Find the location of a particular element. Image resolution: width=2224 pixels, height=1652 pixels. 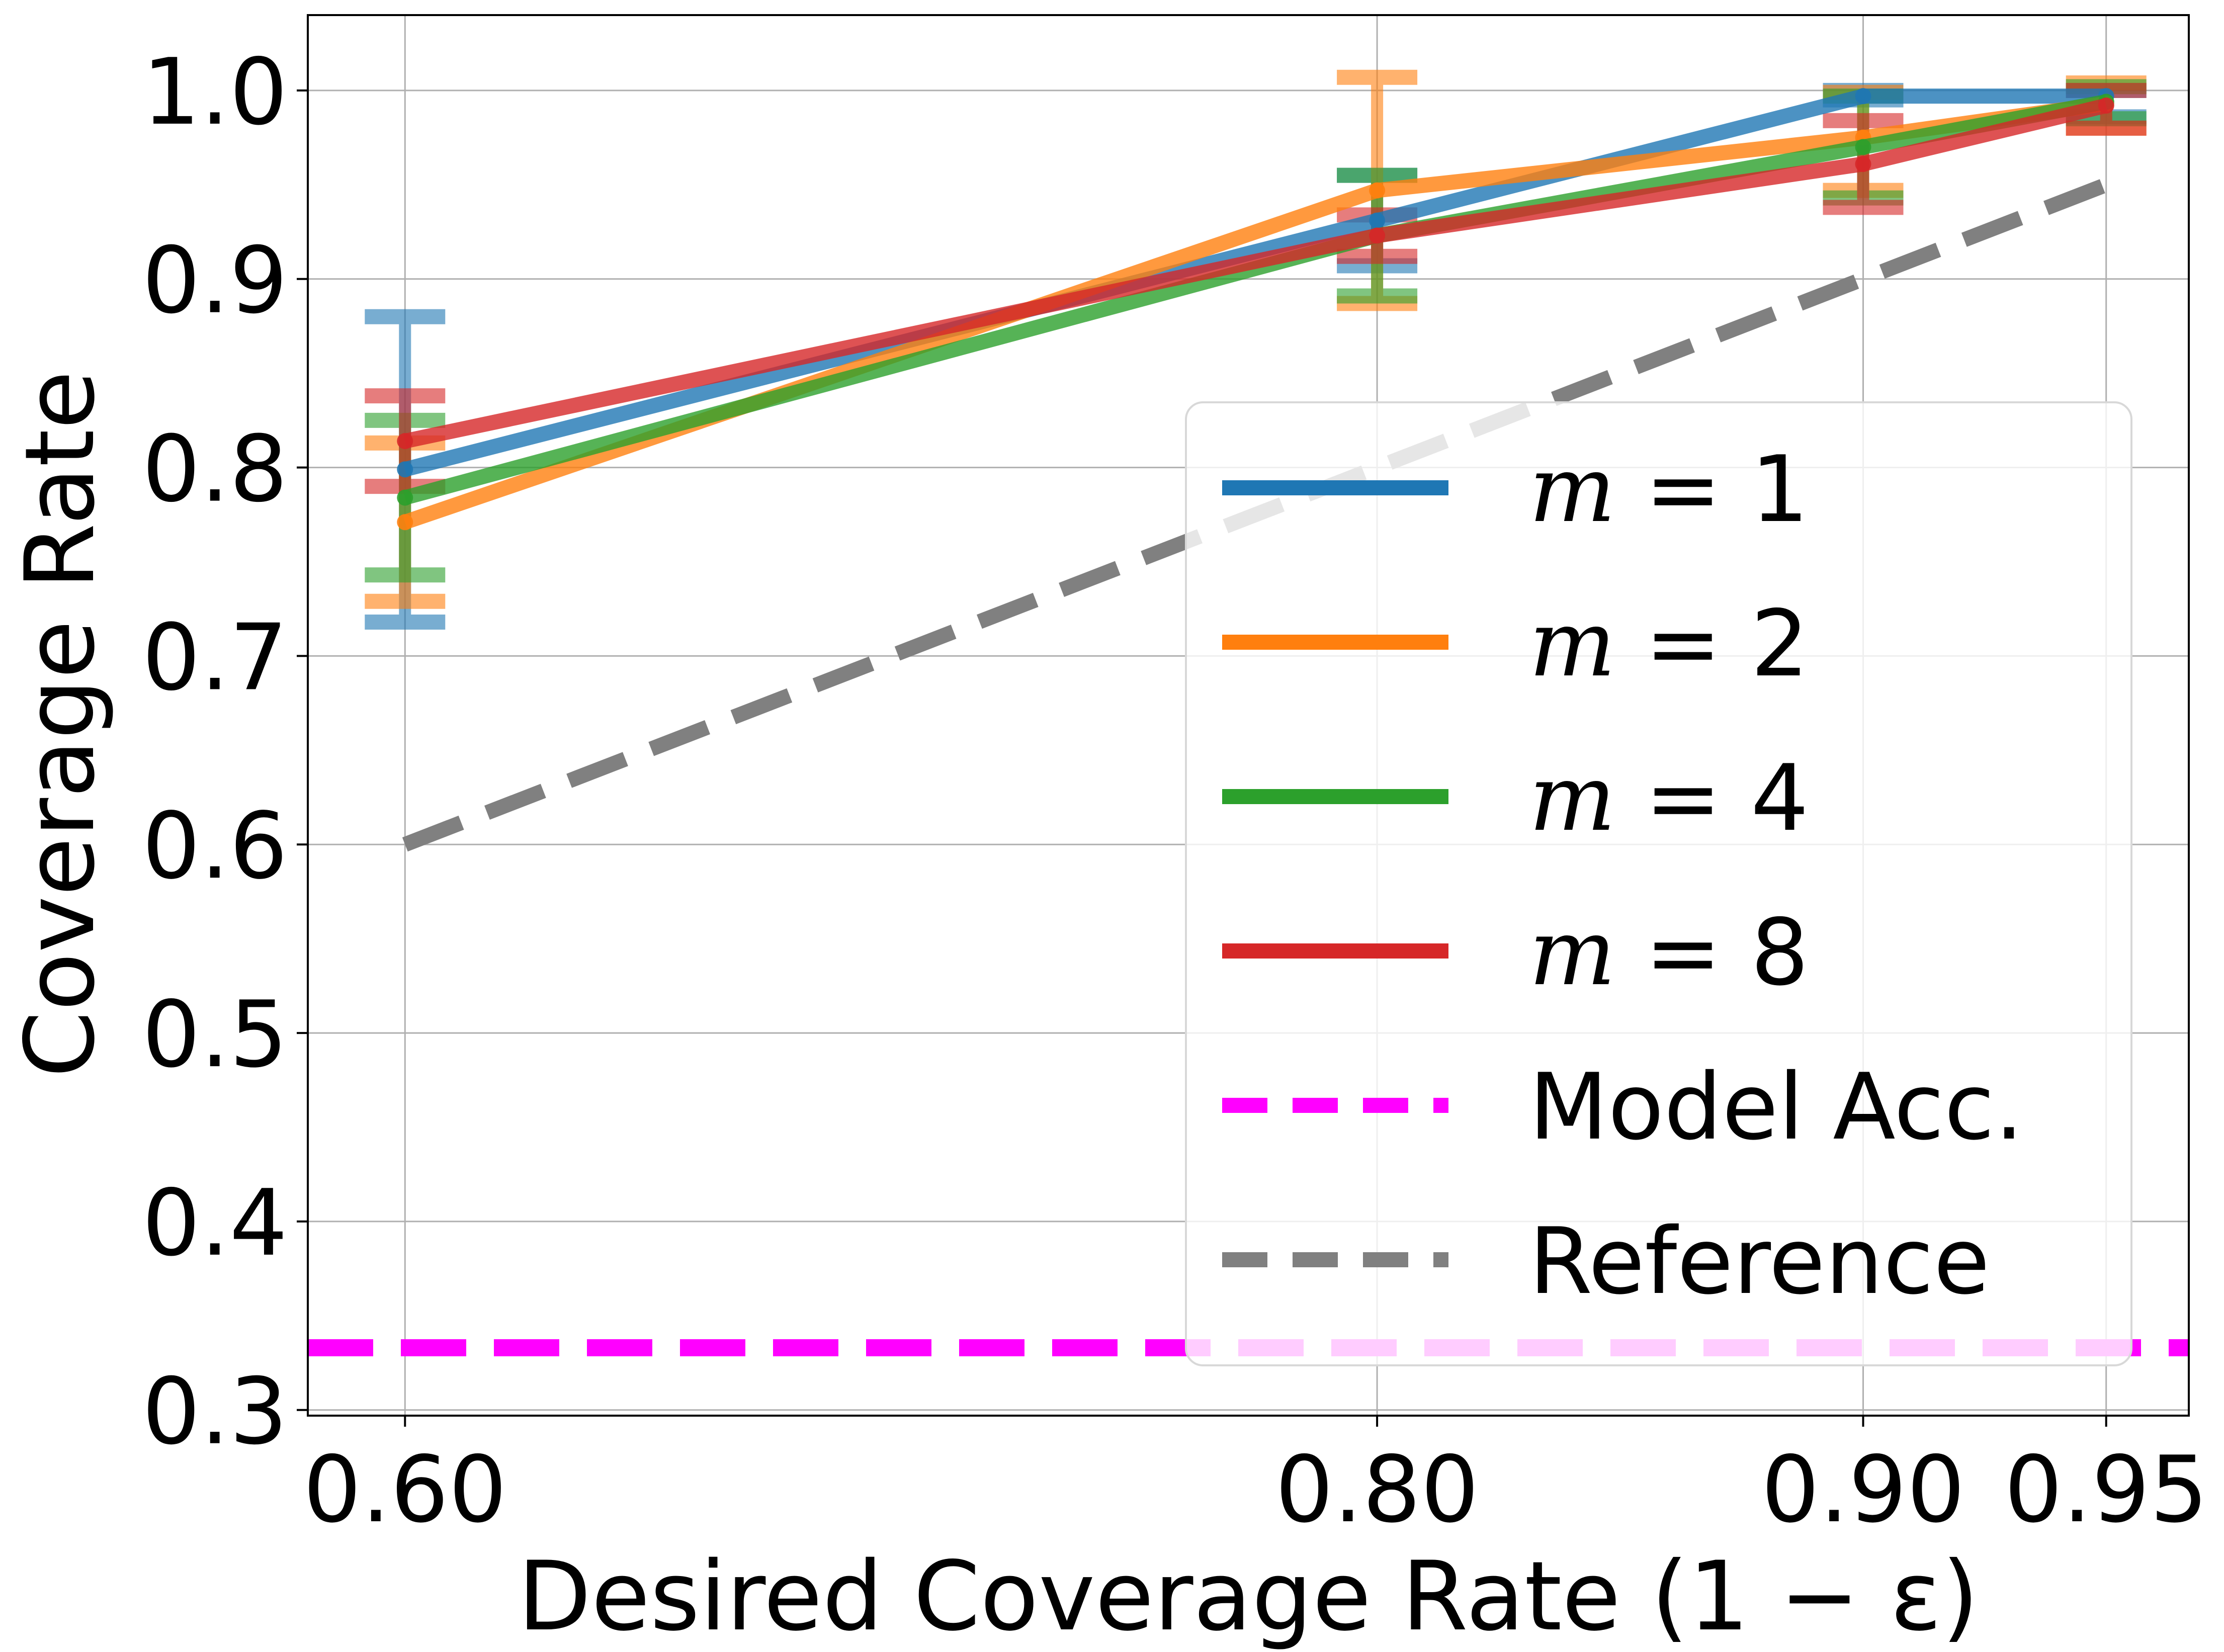

x-tick-label: 0.80 is located at coordinates (1377, 1489).